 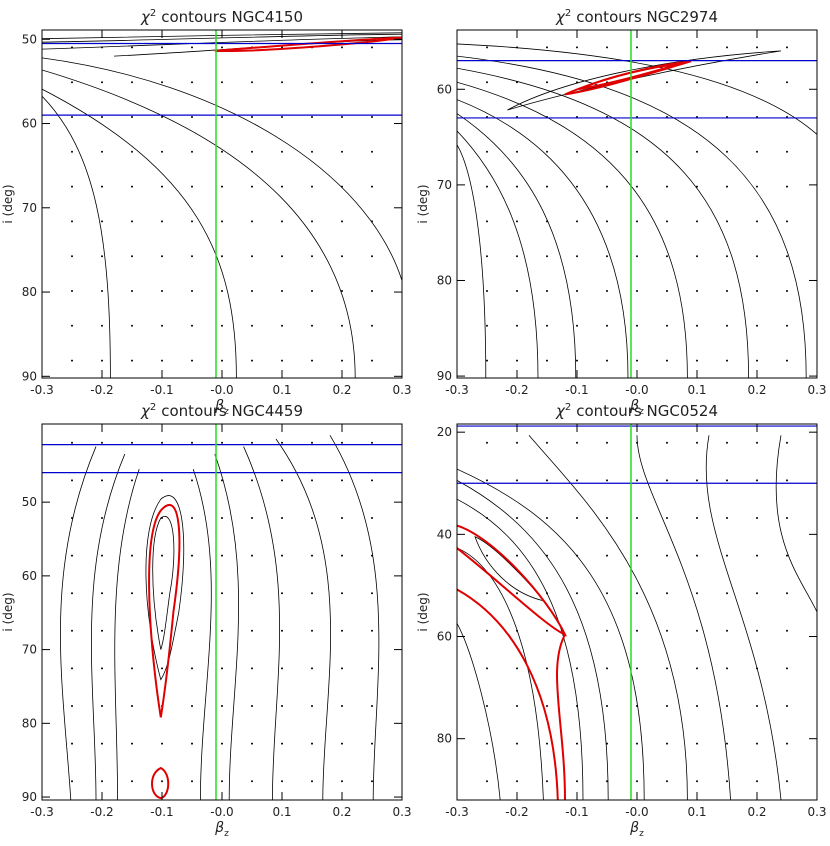 What do you see at coordinates (423, 611) in the screenshot?
I see `y-axis-label: i (deg)` at bounding box center [423, 611].